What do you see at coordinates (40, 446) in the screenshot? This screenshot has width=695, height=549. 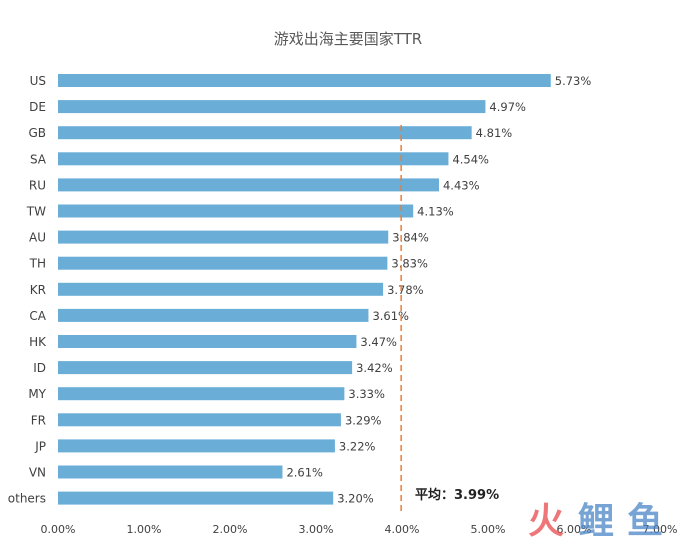 I see `category-label: JP` at bounding box center [40, 446].